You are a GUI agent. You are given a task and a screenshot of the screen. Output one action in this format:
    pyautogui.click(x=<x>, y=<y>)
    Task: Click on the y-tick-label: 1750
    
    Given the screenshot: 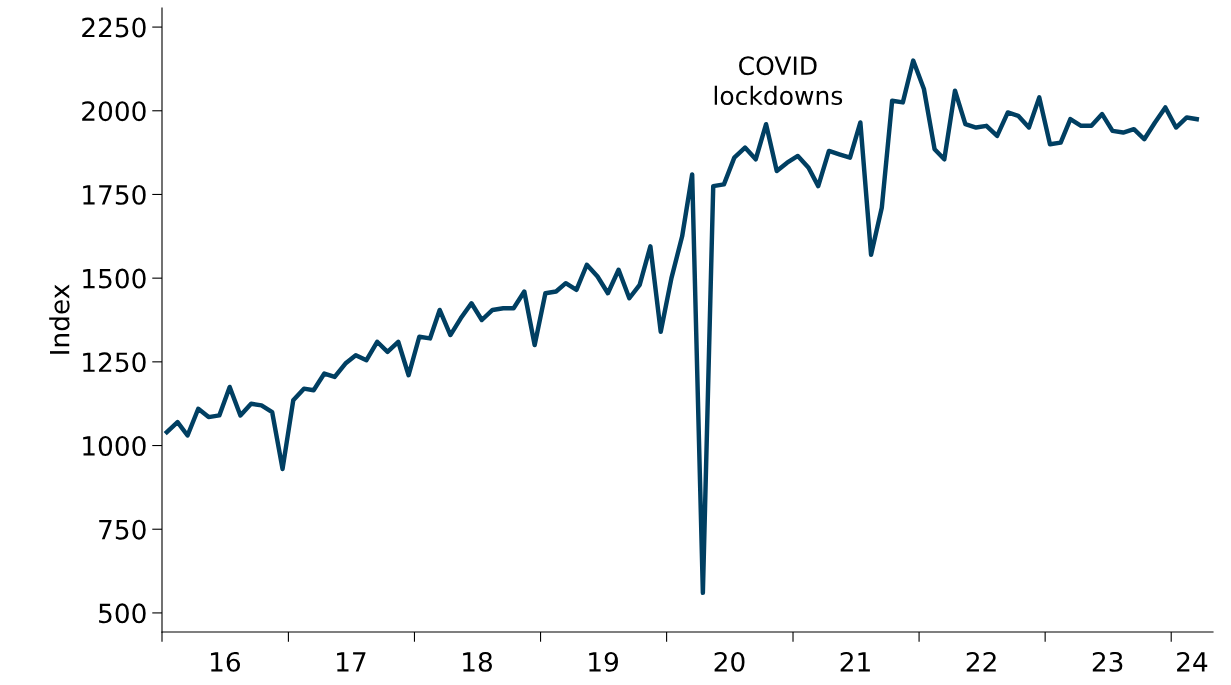 What is the action you would take?
    pyautogui.click(x=114, y=194)
    